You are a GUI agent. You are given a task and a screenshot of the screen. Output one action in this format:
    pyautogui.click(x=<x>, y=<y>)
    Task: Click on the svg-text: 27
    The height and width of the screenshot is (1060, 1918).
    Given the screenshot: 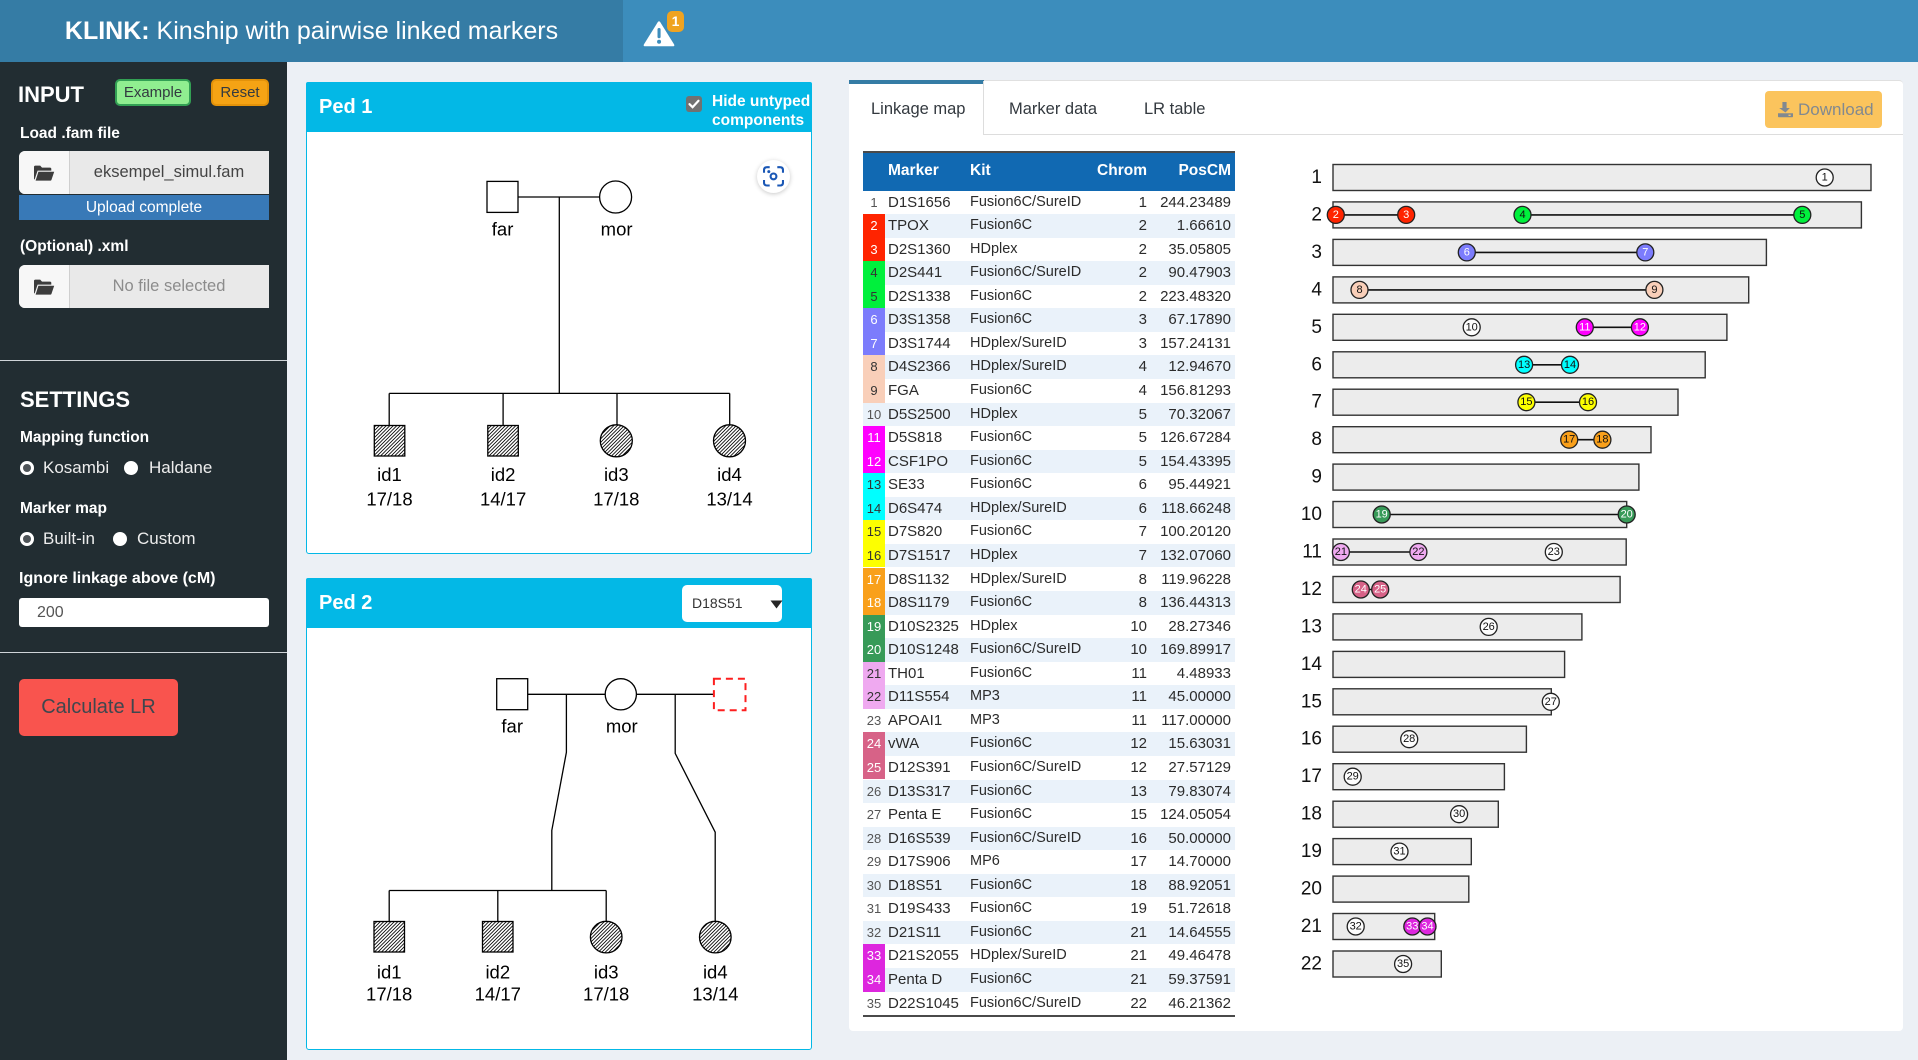 What is the action you would take?
    pyautogui.click(x=1551, y=702)
    